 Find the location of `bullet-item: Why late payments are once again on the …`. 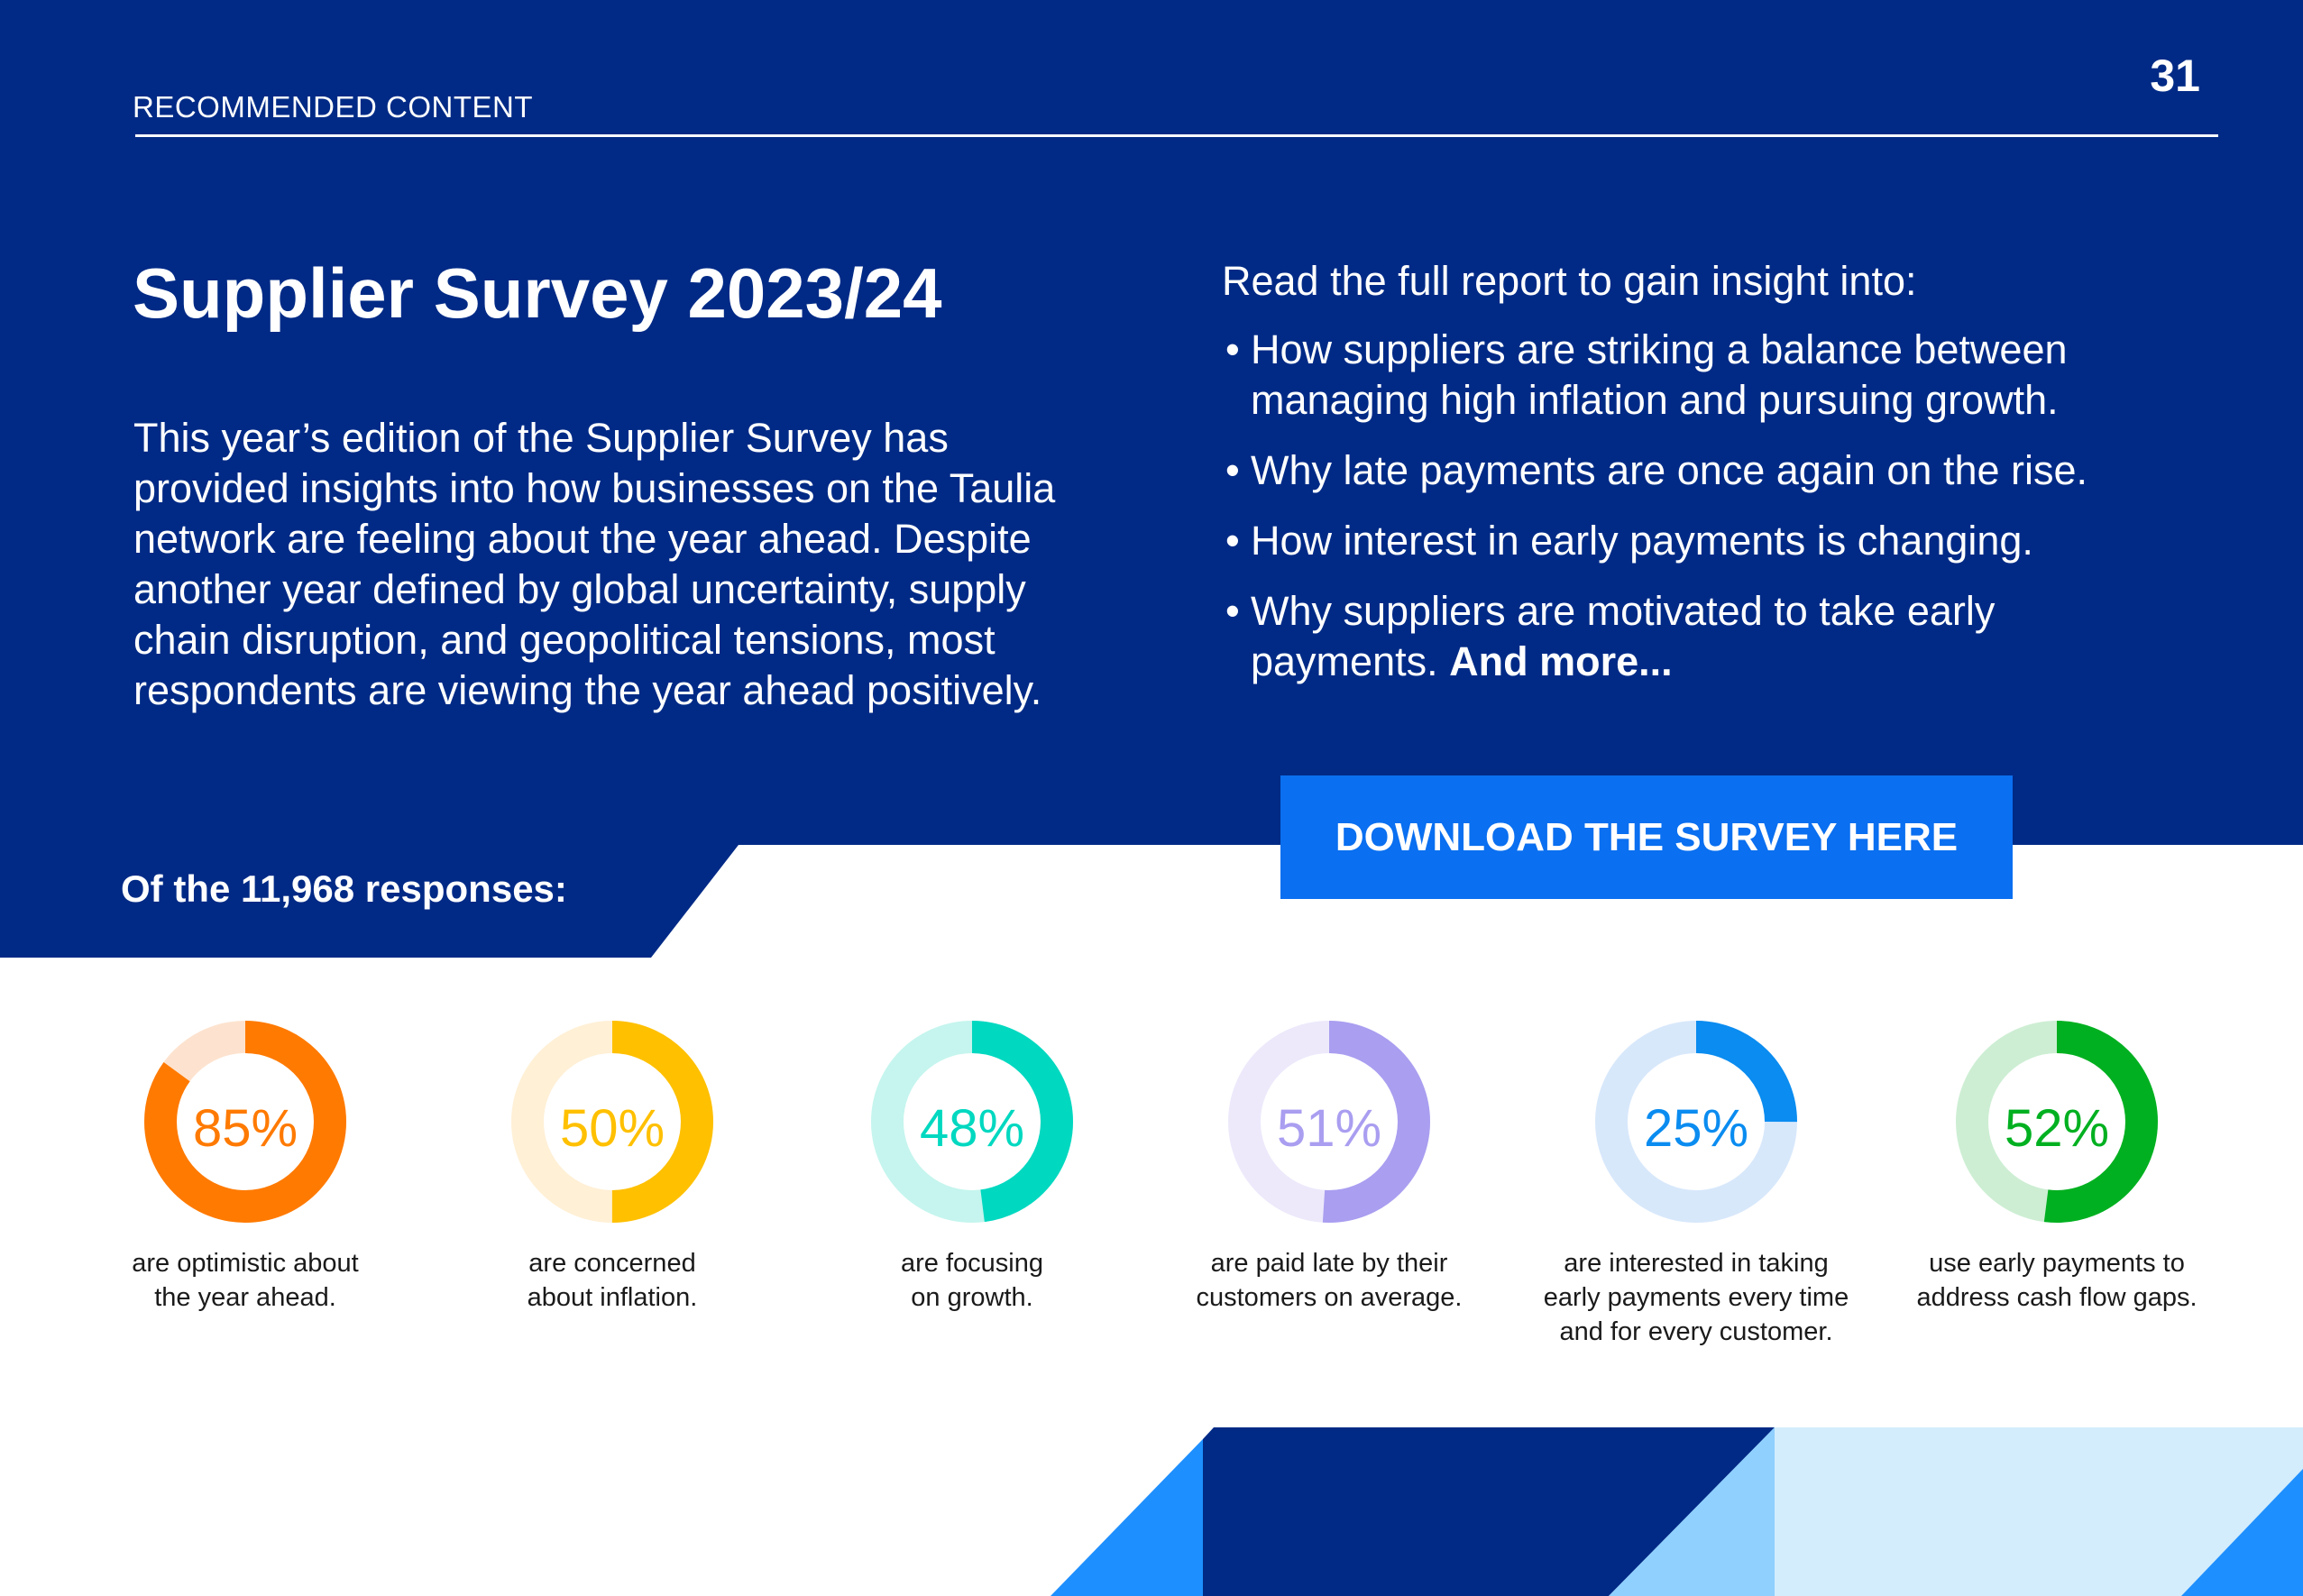

bullet-item: Why late payments are once again on the … is located at coordinates (1700, 470).